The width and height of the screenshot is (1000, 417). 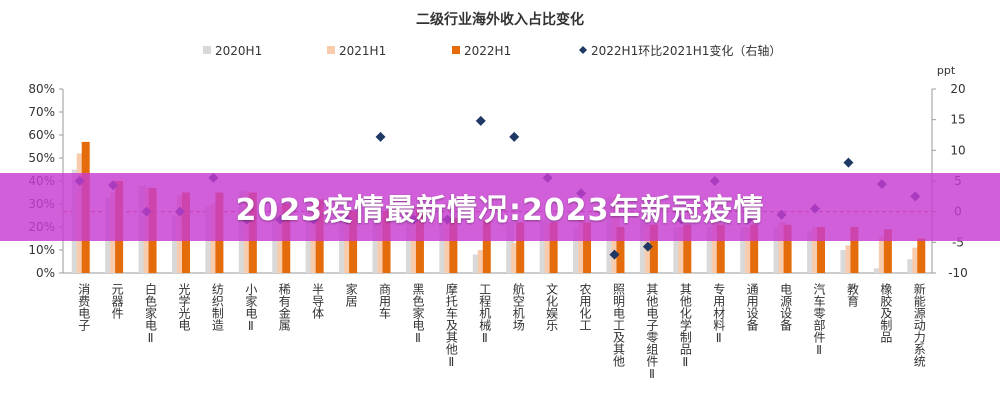 What do you see at coordinates (786, 307) in the screenshot?
I see `x-tick-label: 电源设备` at bounding box center [786, 307].